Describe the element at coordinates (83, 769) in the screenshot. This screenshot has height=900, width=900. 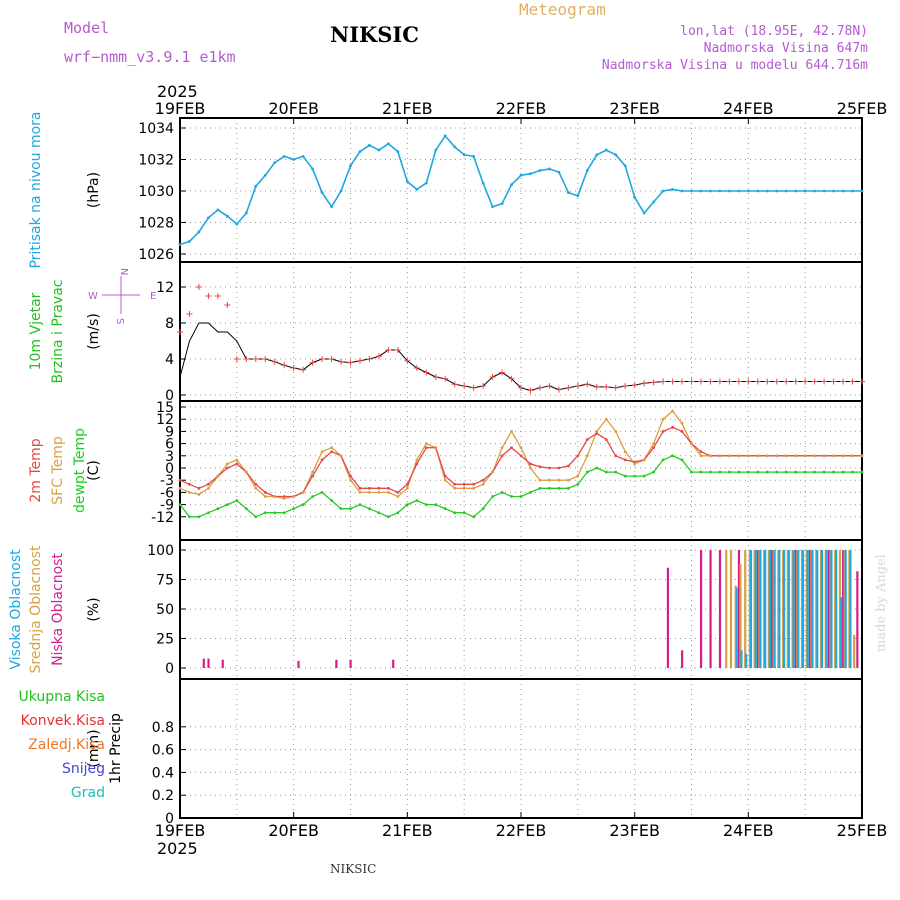
I see `precip-legend-item: Snijeg` at that location.